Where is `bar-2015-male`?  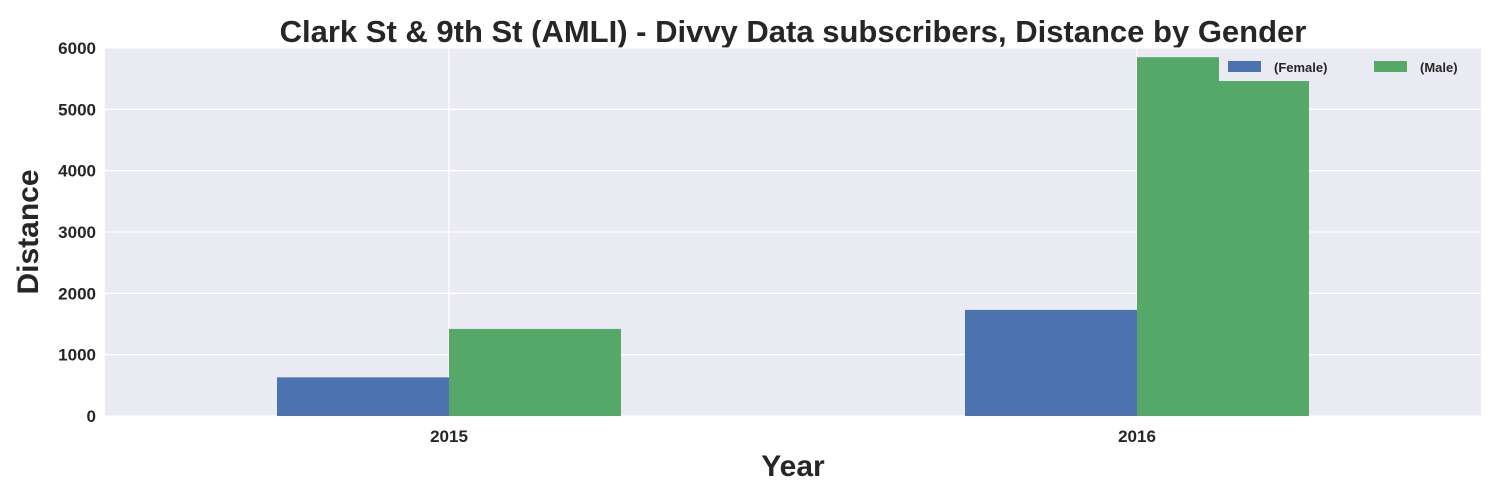
bar-2015-male is located at coordinates (535, 372).